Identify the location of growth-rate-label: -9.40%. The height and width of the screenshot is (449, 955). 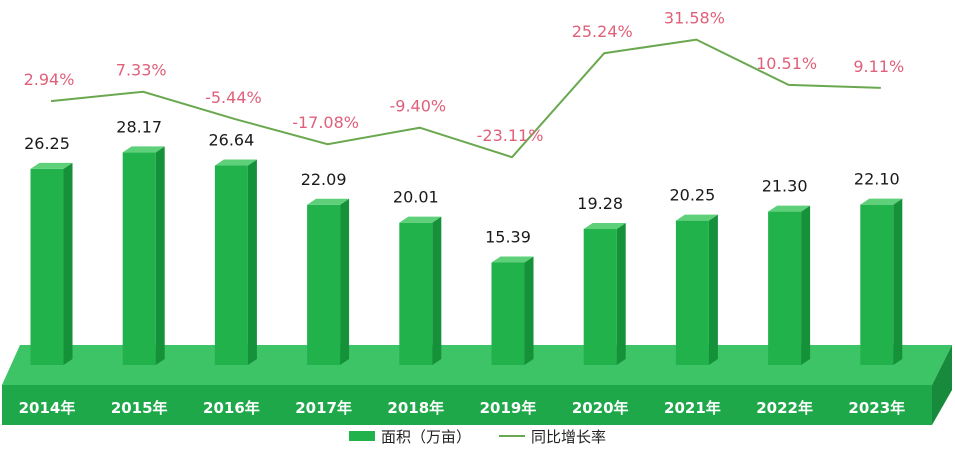
(417, 106).